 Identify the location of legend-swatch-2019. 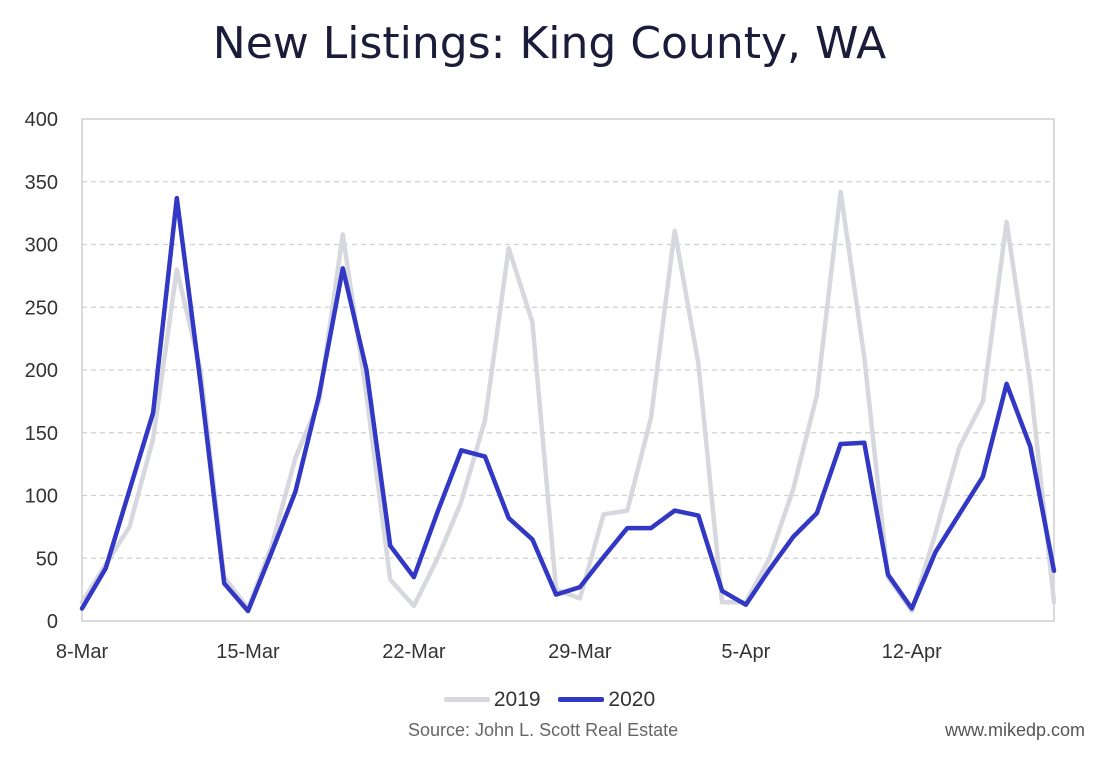
(466, 699).